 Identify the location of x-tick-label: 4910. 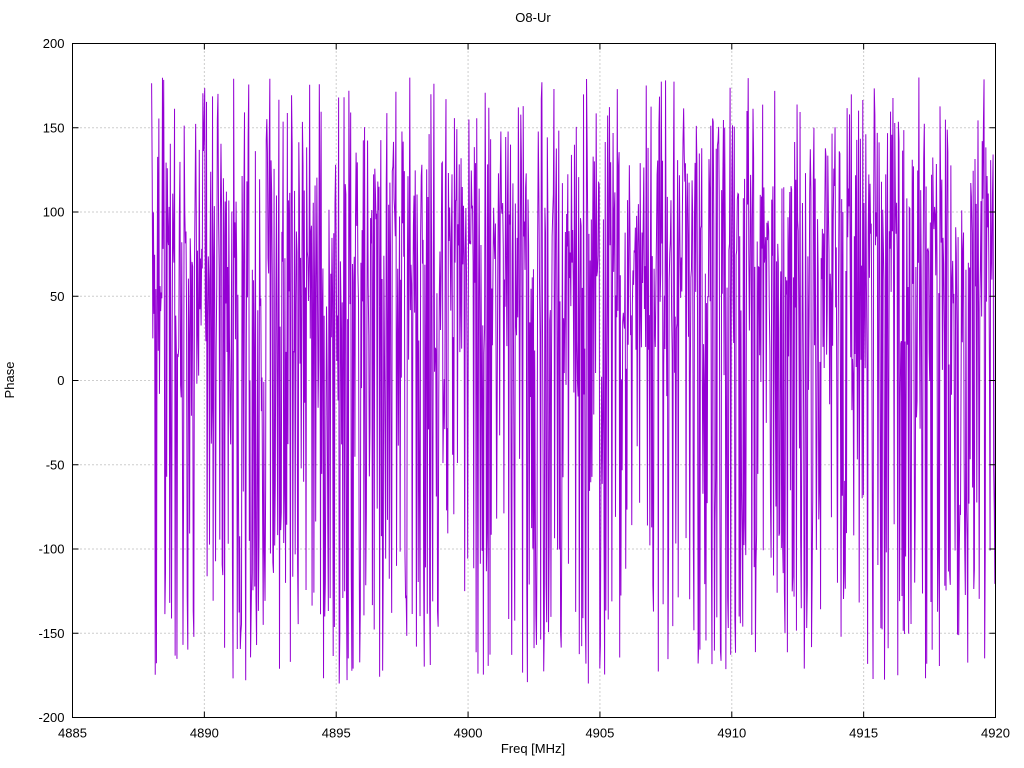
(731, 733).